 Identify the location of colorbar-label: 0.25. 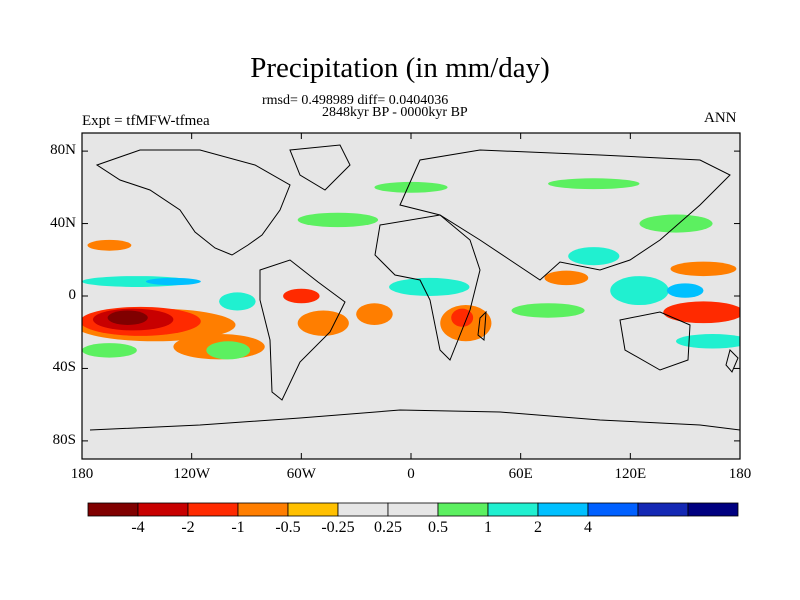
(388, 527).